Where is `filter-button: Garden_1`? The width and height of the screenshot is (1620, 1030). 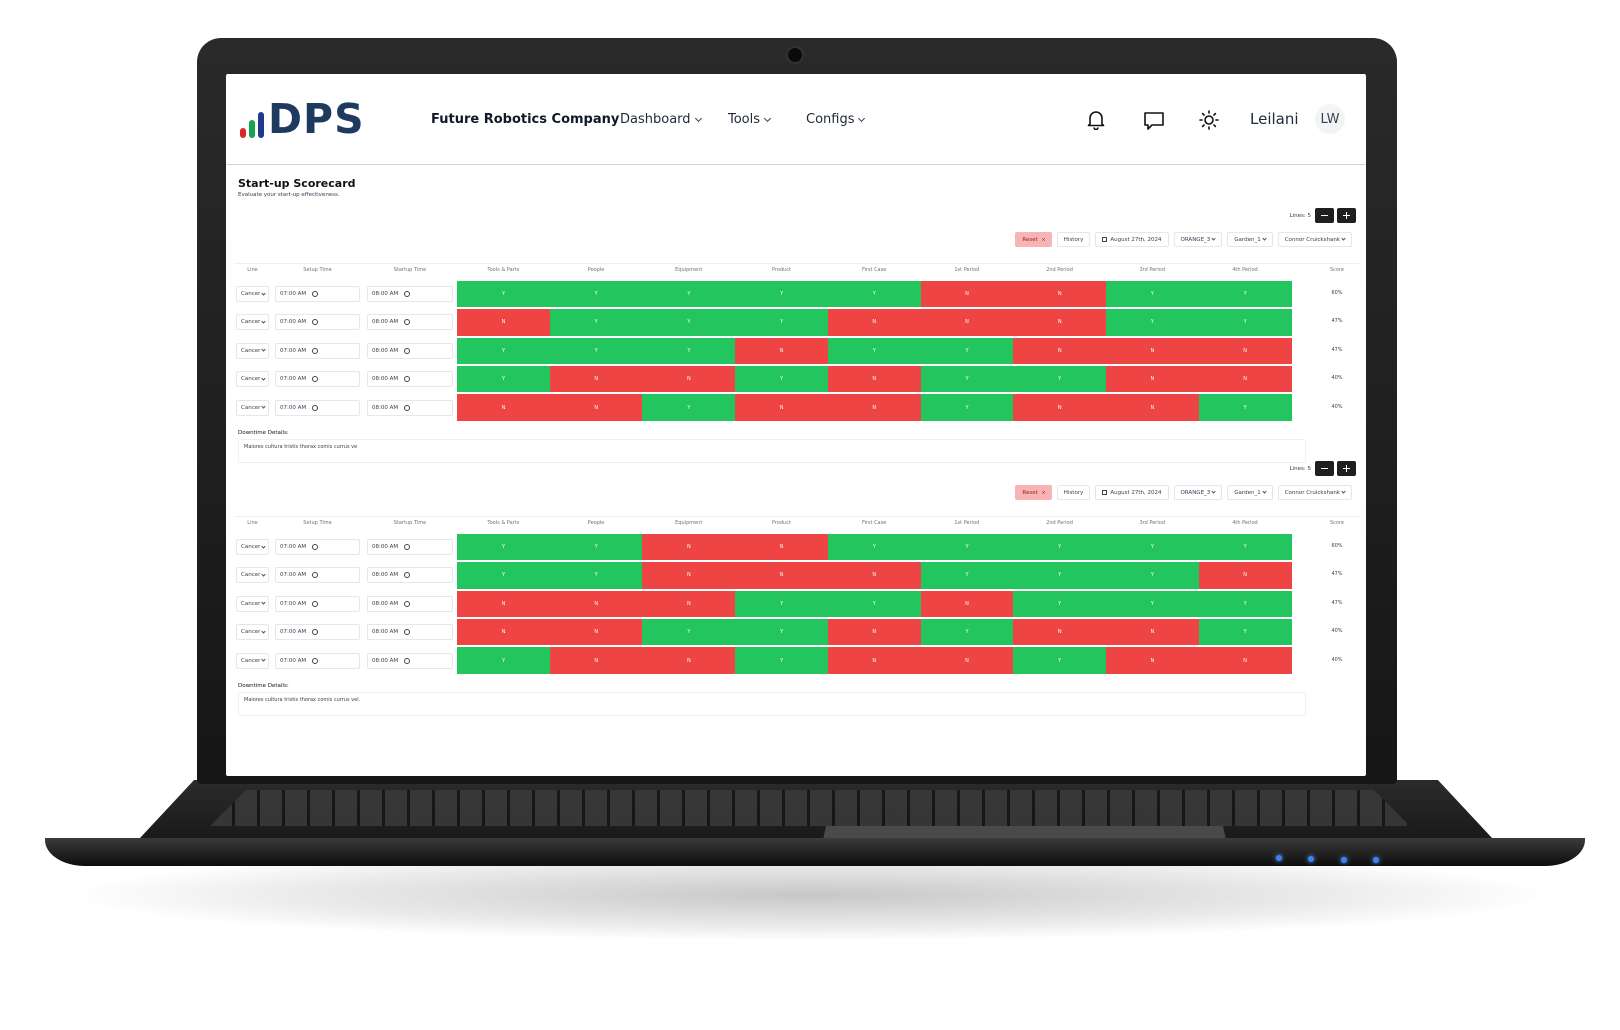
filter-button: Garden_1 is located at coordinates (1250, 239).